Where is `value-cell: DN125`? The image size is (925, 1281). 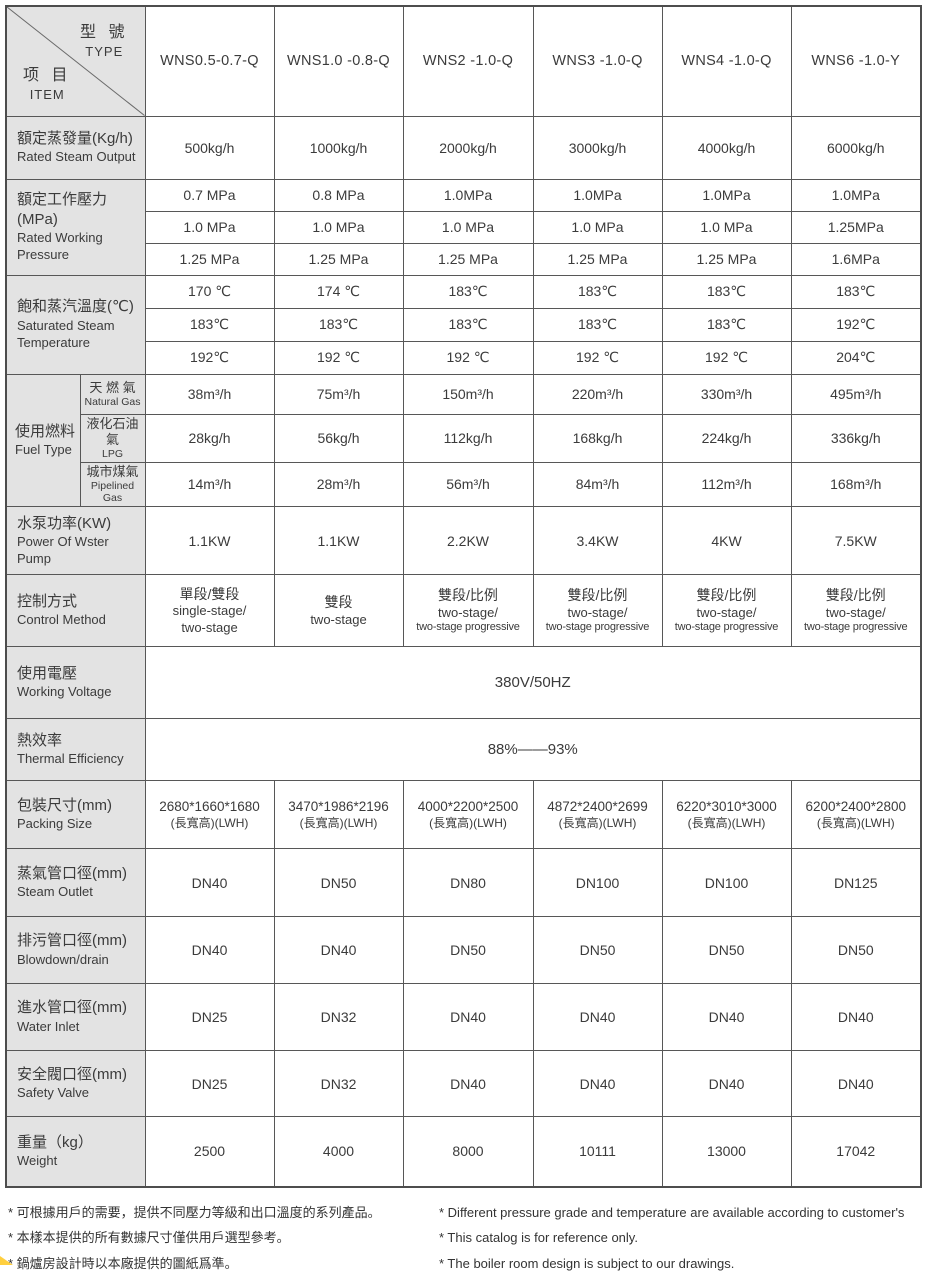
value-cell: DN125 is located at coordinates (856, 883).